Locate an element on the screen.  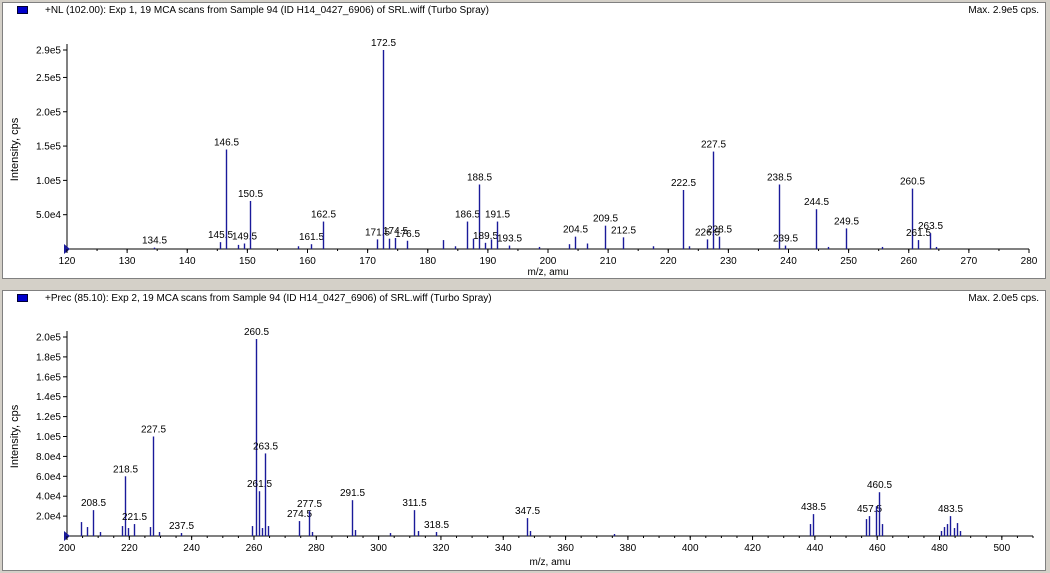
peak-label: 161.5 is located at coordinates (311, 237).